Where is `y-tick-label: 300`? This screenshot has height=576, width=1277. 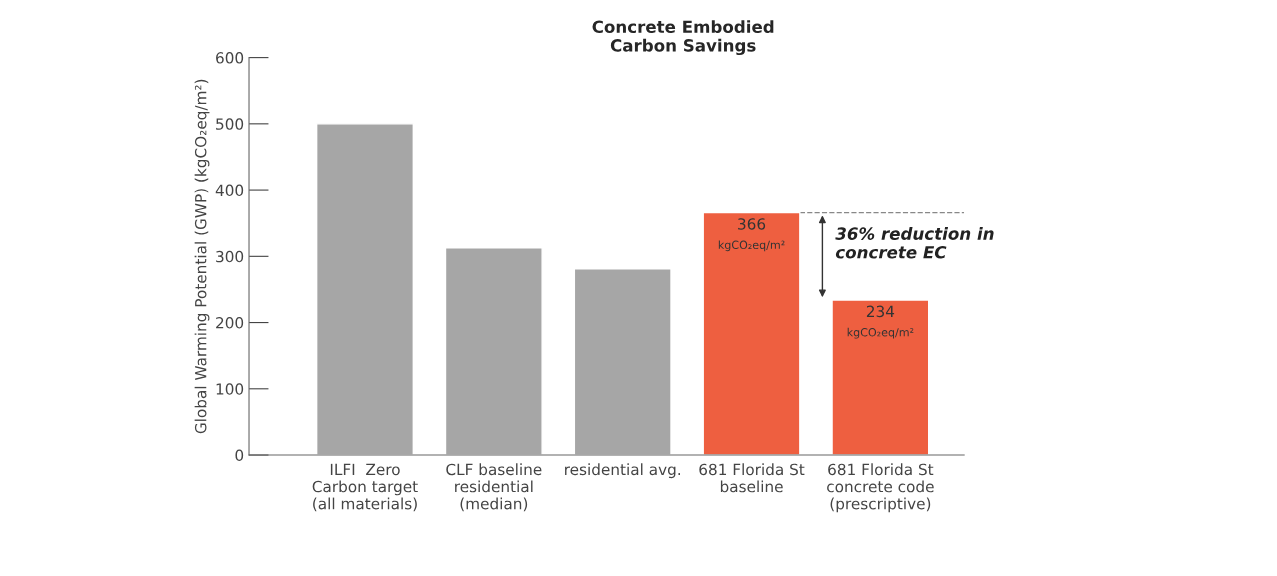
y-tick-label: 300 is located at coordinates (230, 256).